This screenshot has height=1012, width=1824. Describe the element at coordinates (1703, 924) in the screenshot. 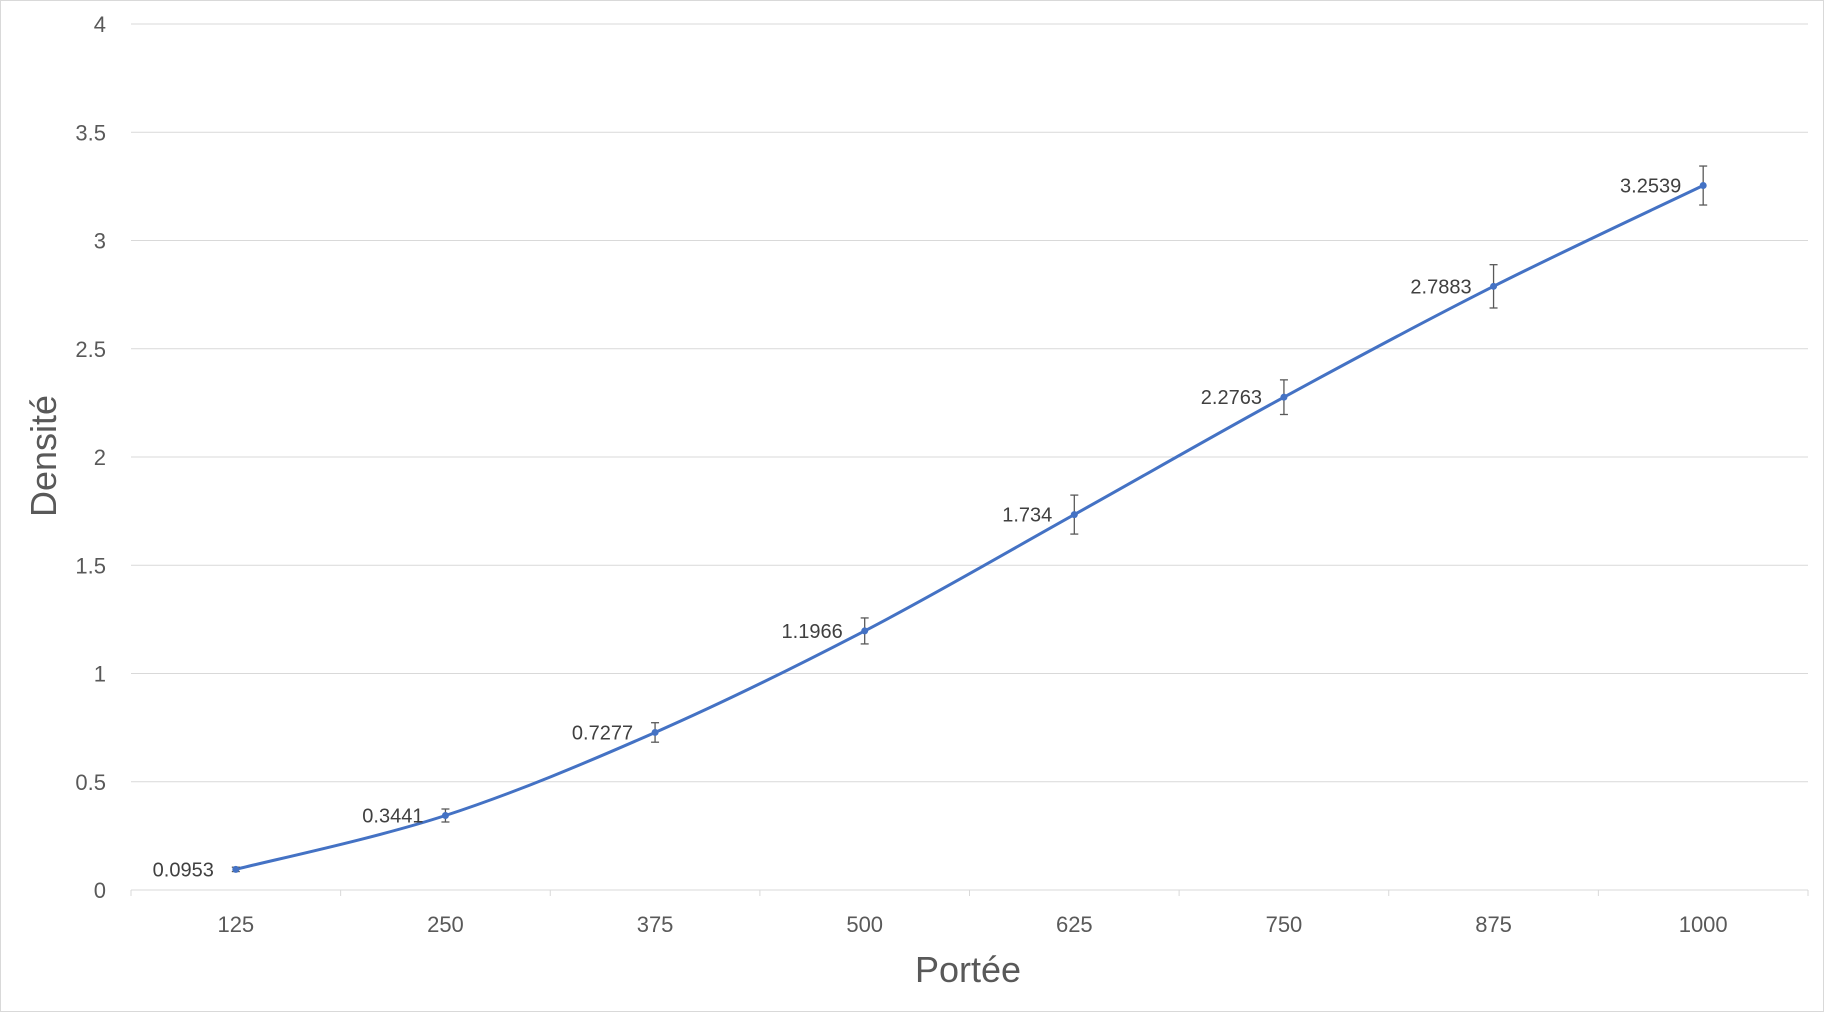

I see `x-tick-label: 1000` at that location.